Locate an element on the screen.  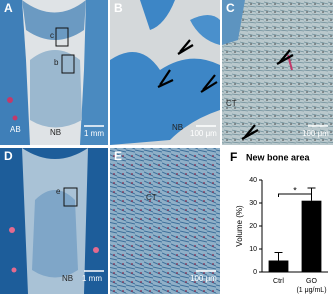
y-axis-label: Volume (%) is located at coordinates (239, 226).